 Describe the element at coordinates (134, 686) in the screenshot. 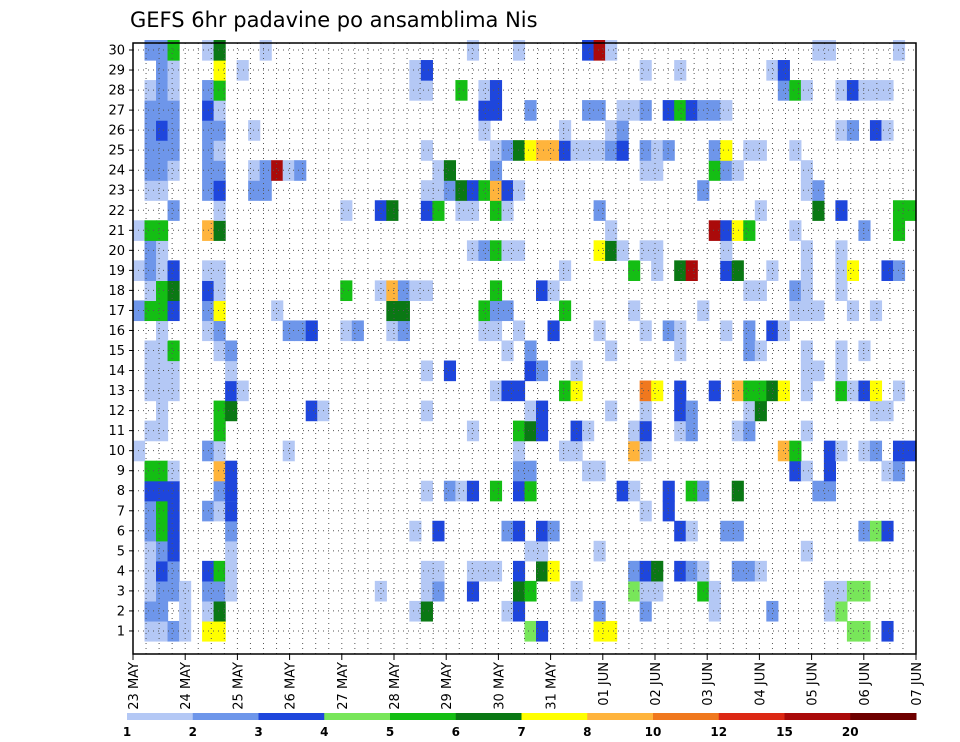

I see `x-tick-label: 23 MAY` at that location.